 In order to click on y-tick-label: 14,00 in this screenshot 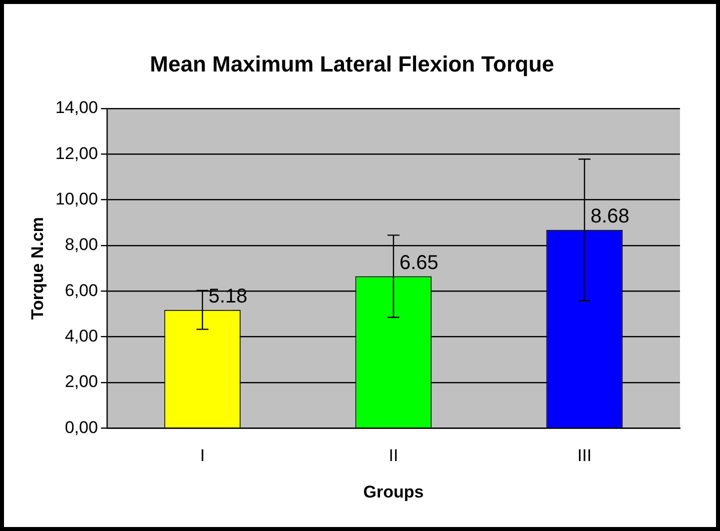, I will do `click(76, 108)`.